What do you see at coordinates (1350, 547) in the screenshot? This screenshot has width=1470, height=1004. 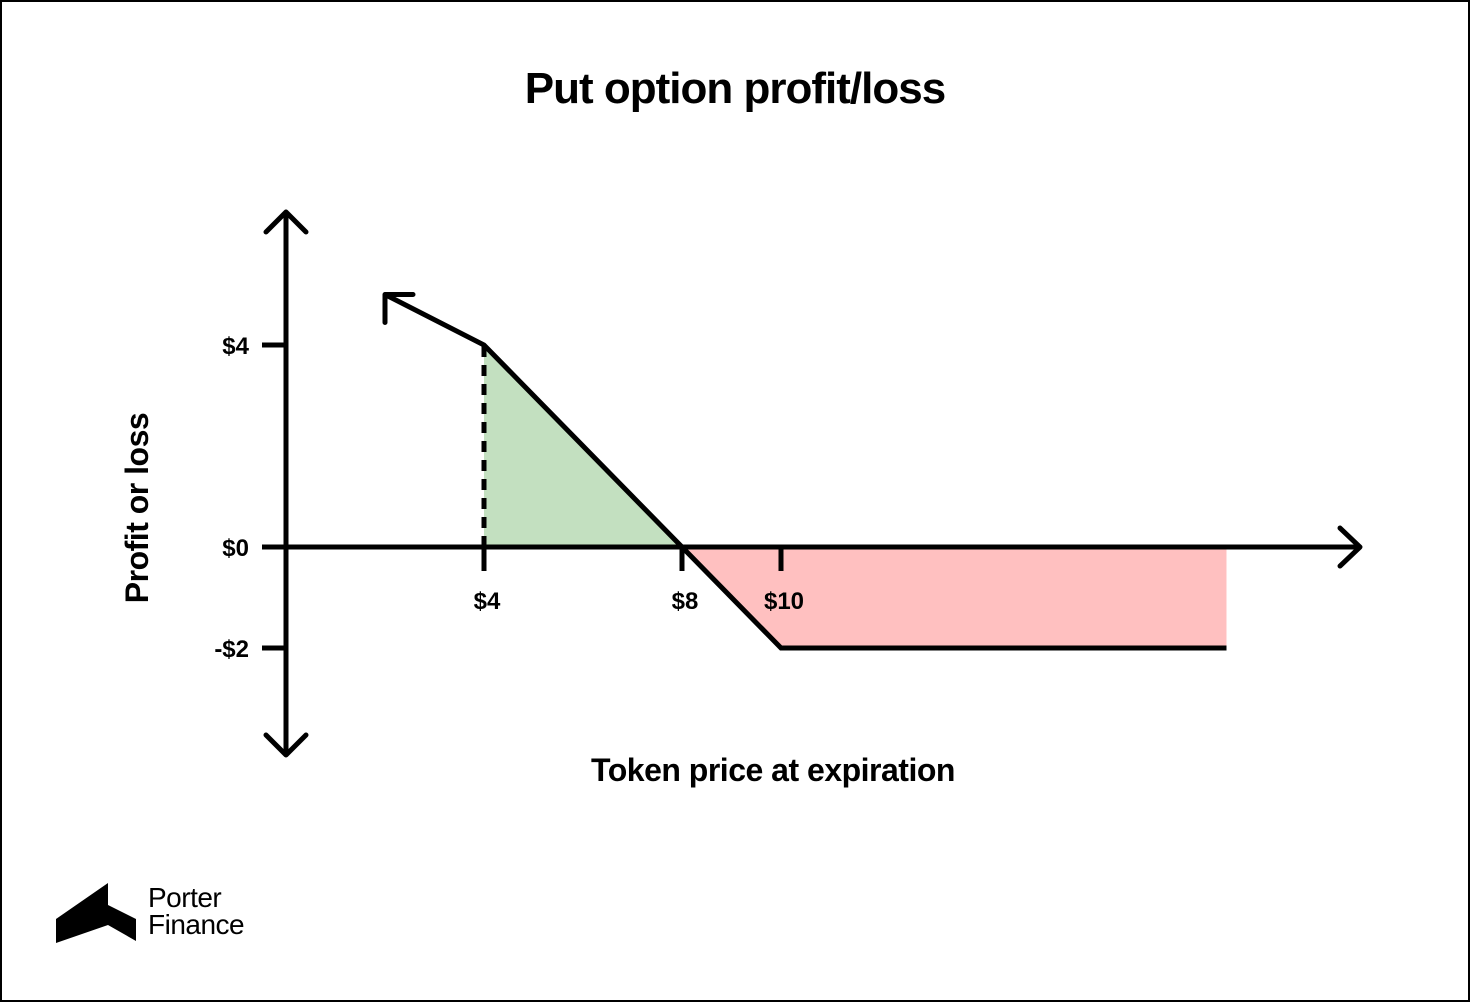 I see `x-axis-arrow` at bounding box center [1350, 547].